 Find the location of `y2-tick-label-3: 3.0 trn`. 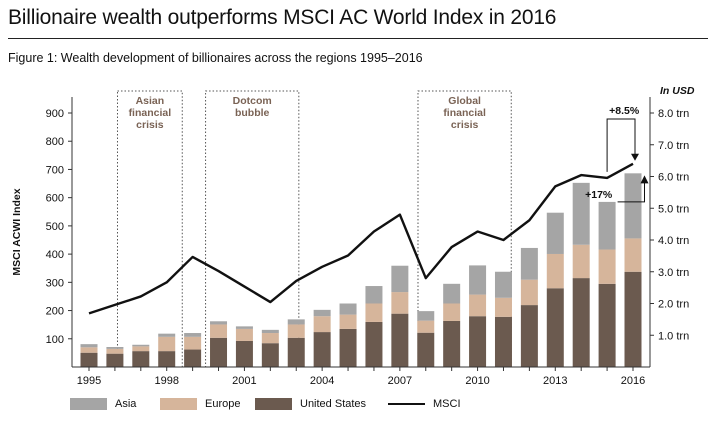

y2-tick-label-3: 3.0 trn is located at coordinates (673, 273).